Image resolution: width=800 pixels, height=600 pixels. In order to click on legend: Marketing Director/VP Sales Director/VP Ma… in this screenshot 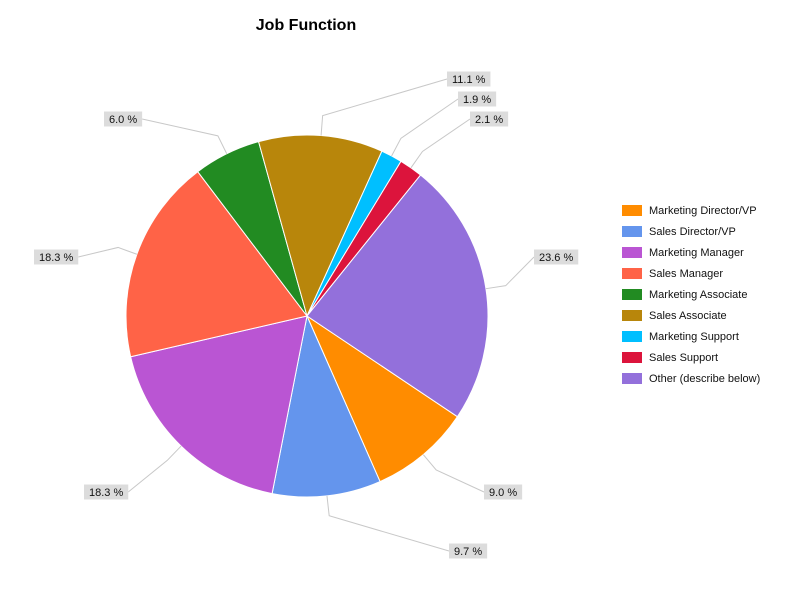, I will do `click(709, 294)`.